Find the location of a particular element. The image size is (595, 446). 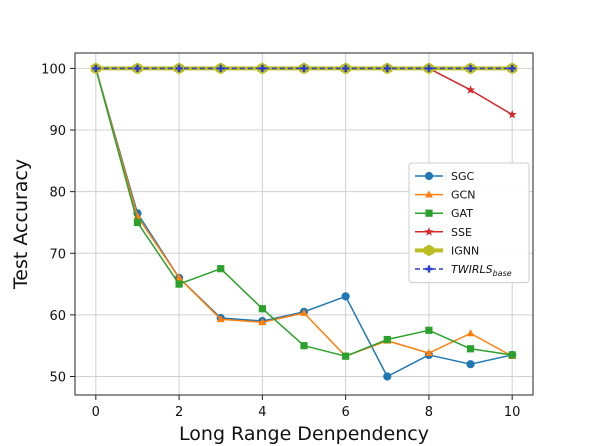

series-twirlsbase is located at coordinates (304, 68).